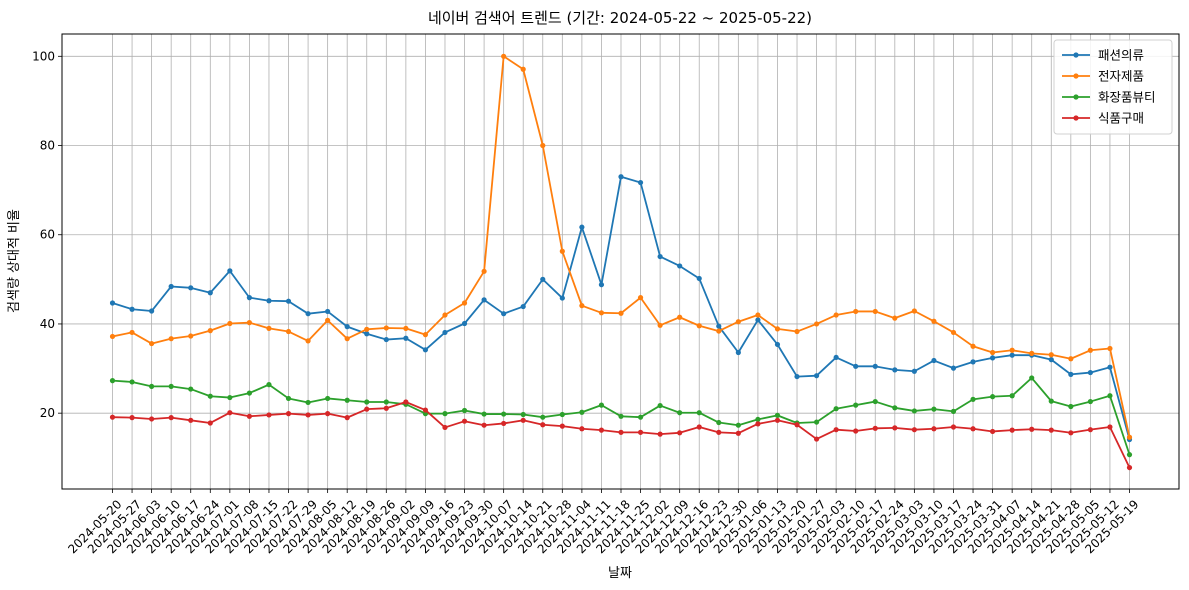 The width and height of the screenshot is (1189, 590). What do you see at coordinates (1121, 55) in the screenshot?
I see `legend-label: 패션의류` at bounding box center [1121, 55].